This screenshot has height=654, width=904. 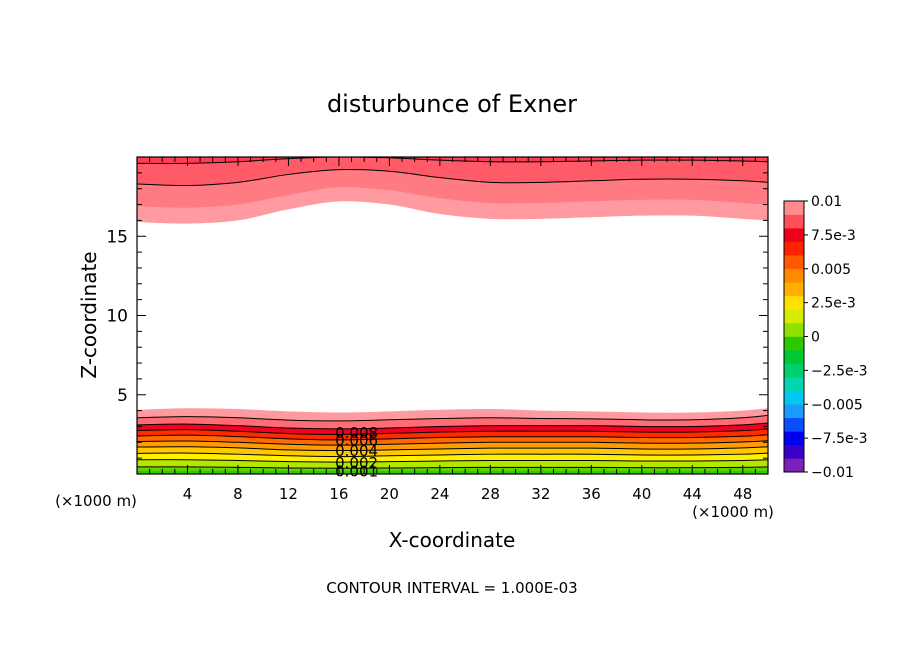 I want to click on x-tick-label: 24, so click(x=439, y=494).